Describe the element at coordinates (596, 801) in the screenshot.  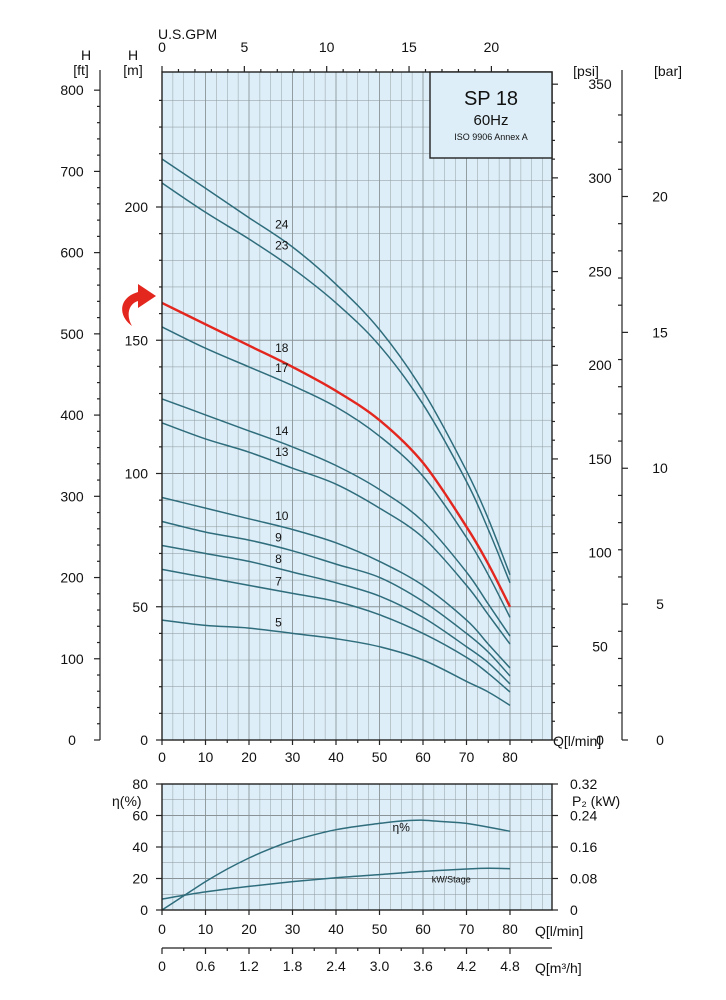
I see `power-axis-label: P₂ (kW)` at that location.